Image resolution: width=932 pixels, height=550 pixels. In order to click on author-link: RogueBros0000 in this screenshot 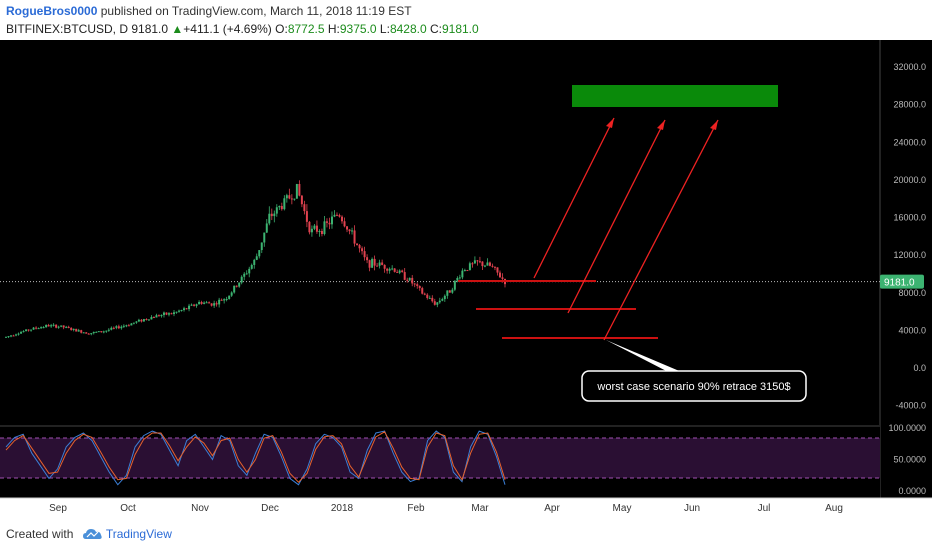, I will do `click(52, 11)`.